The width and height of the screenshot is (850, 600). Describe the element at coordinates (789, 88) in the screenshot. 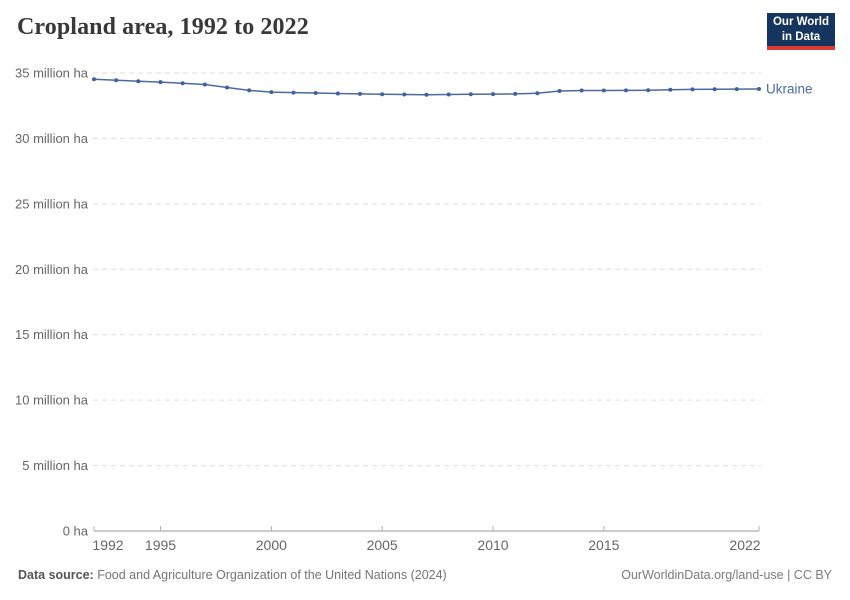

I see `entity-label: Ukraine` at that location.